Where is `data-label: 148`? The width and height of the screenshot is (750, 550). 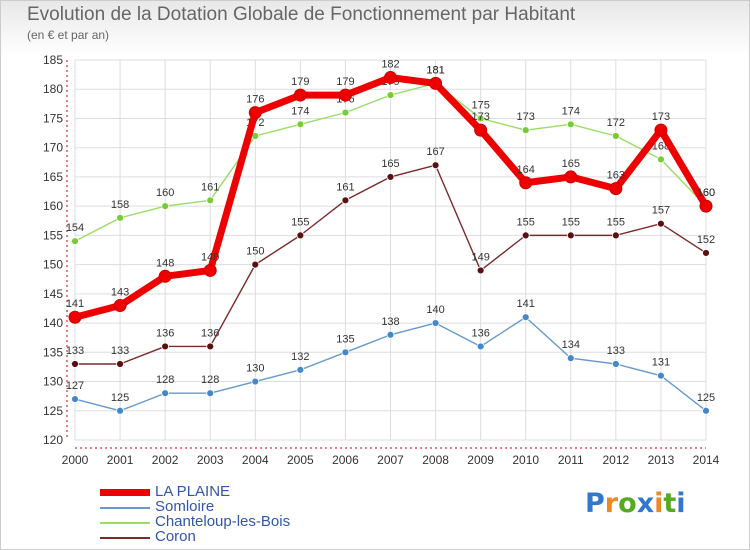 data-label: 148 is located at coordinates (165, 263).